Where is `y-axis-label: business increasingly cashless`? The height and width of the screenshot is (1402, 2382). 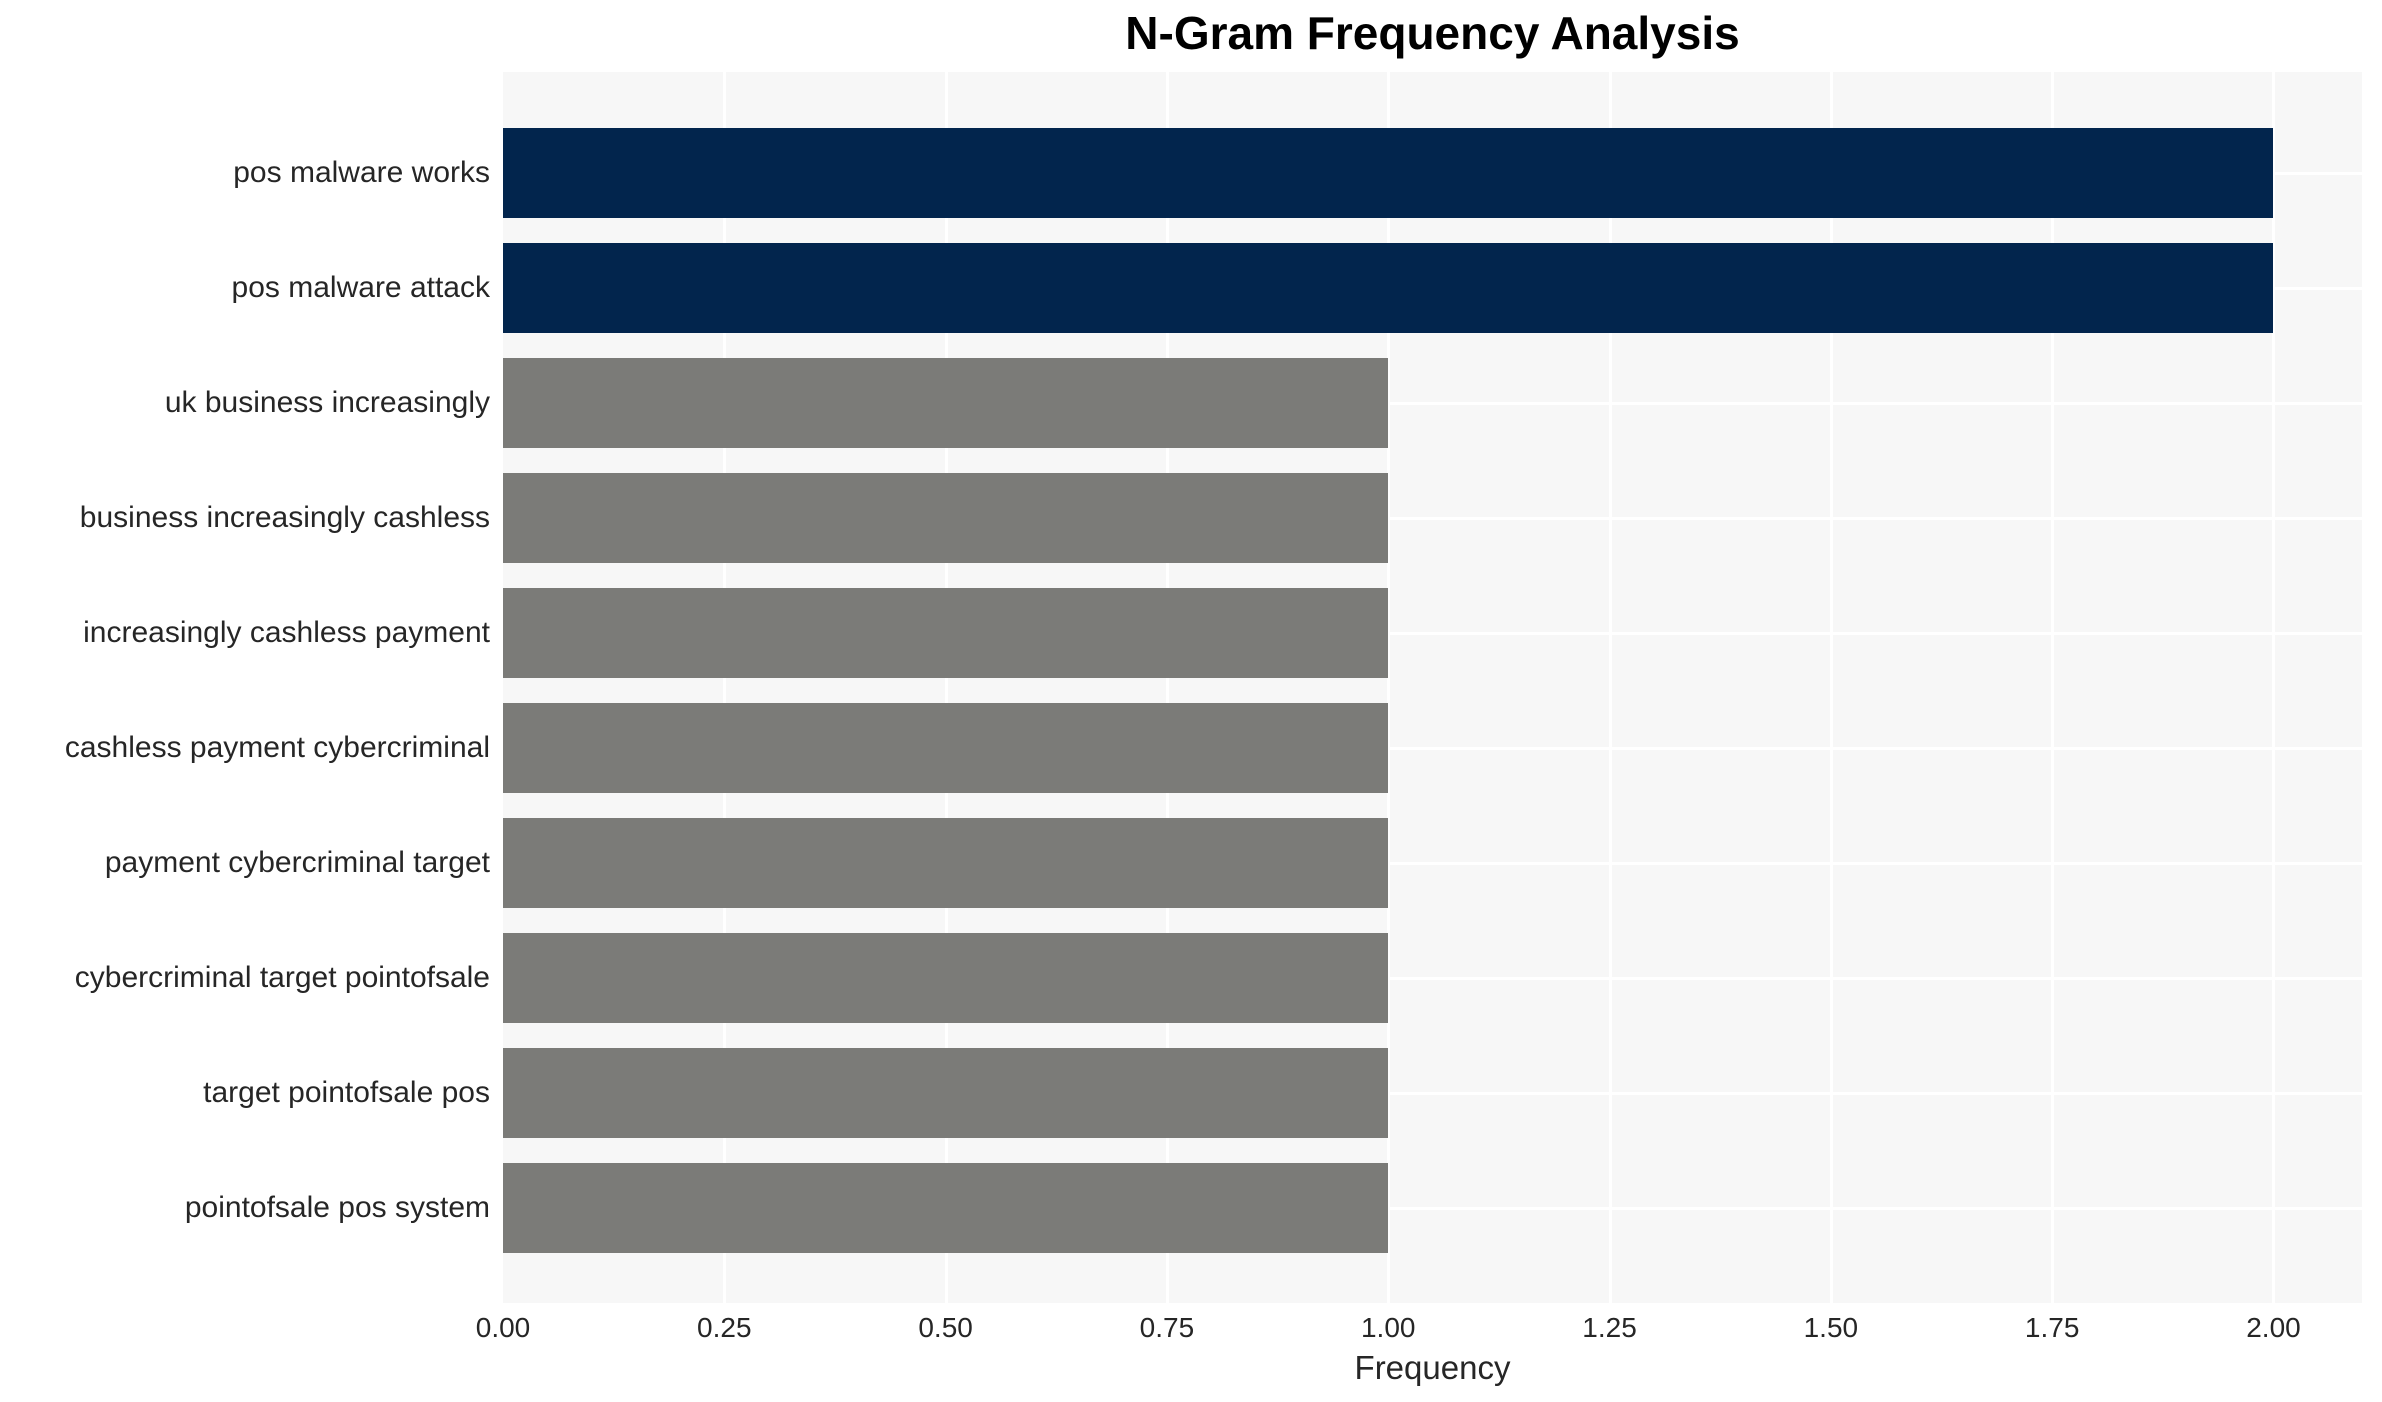
y-axis-label: business increasingly cashless is located at coordinates (284, 517).